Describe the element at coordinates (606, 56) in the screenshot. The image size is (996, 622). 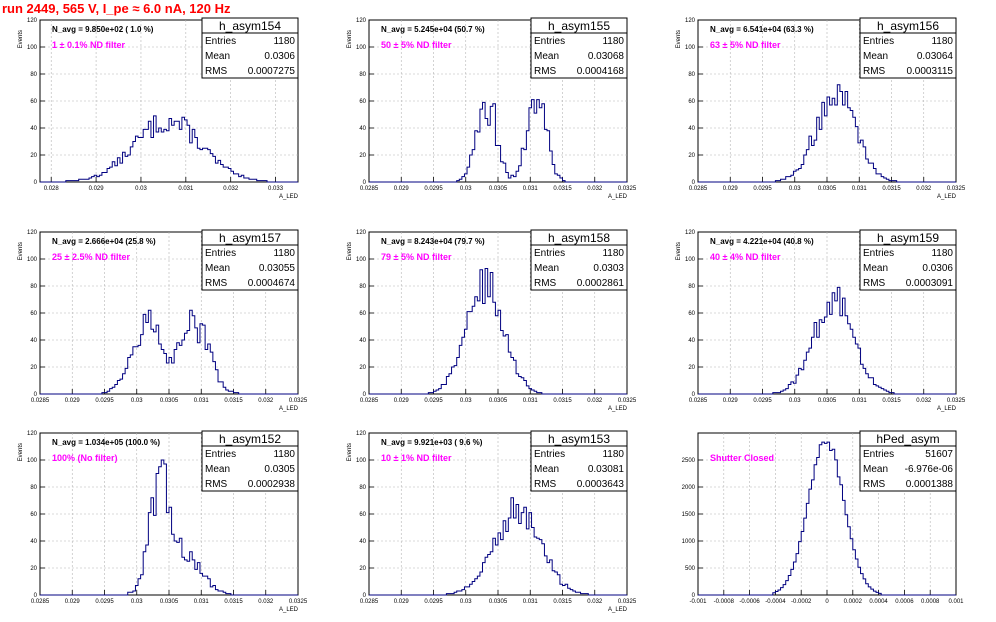
I see `stats-value: 0.03068` at that location.